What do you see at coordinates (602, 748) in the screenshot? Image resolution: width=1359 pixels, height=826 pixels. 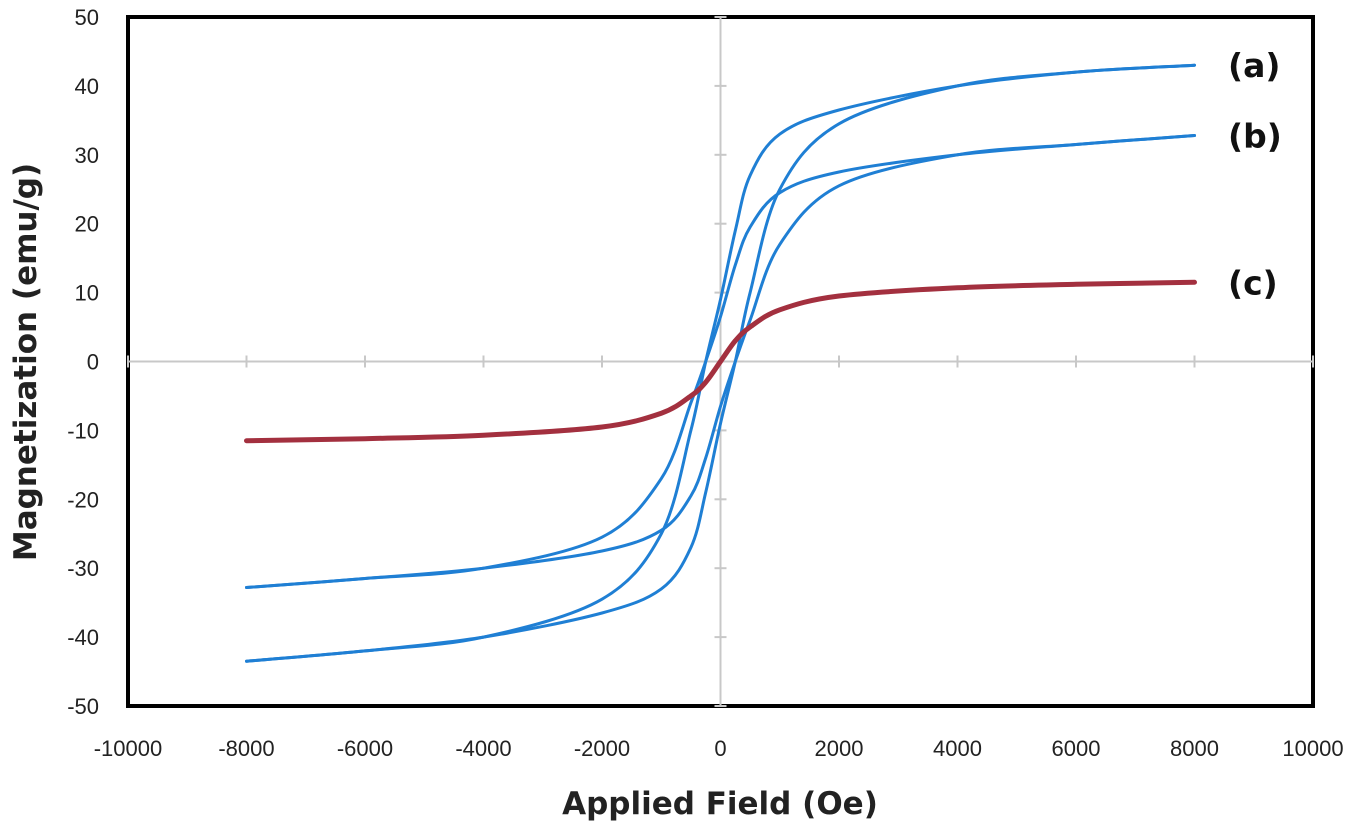 I see `x-tick-label: -2000` at bounding box center [602, 748].